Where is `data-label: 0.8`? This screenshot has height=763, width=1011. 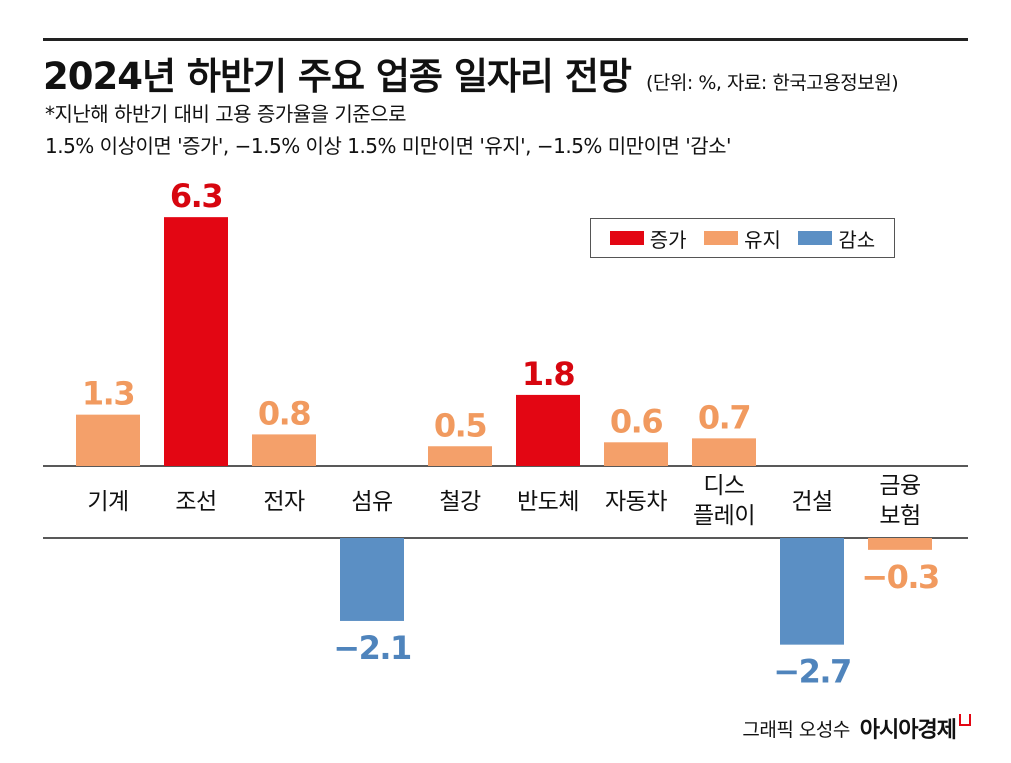 data-label: 0.8 is located at coordinates (284, 413).